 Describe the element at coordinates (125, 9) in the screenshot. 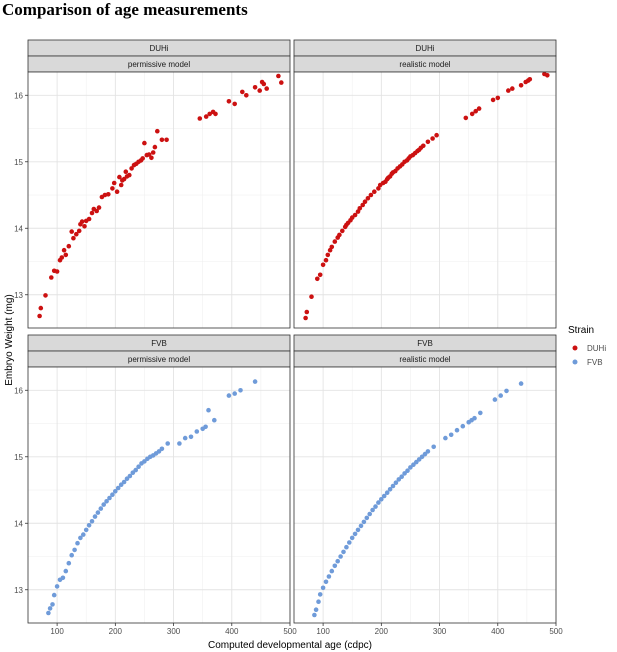

I see `chart-title: Comparison of age measurements` at that location.